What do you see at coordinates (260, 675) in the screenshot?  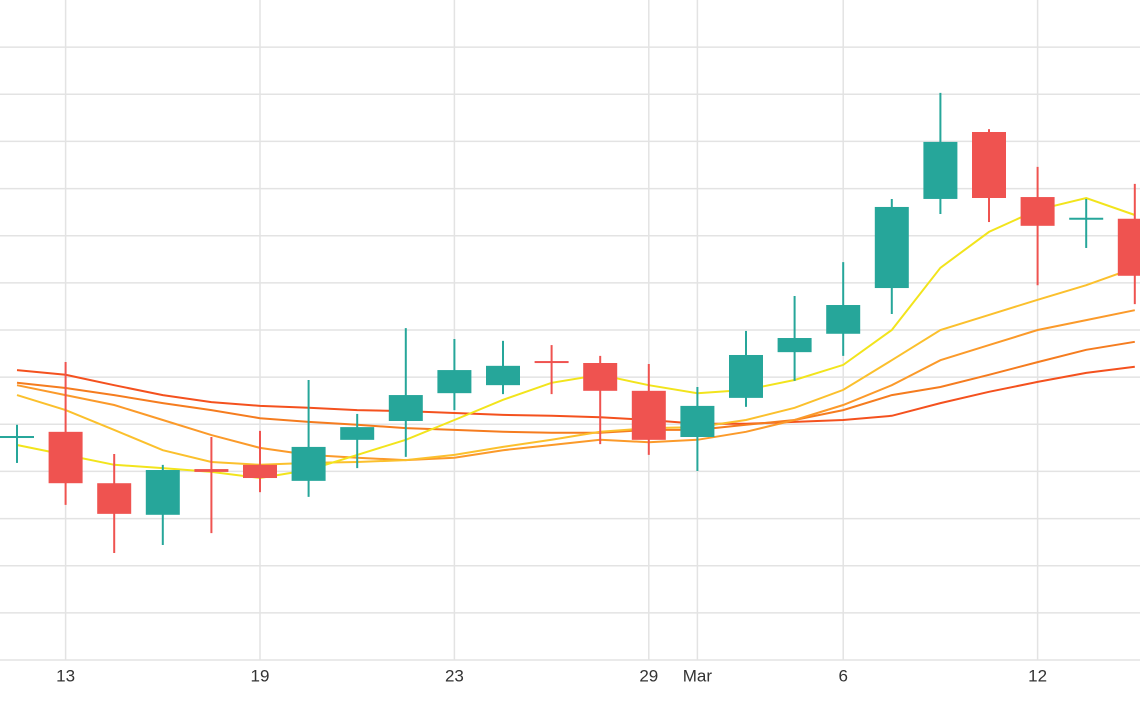 I see `x-tick-label: 19` at bounding box center [260, 675].